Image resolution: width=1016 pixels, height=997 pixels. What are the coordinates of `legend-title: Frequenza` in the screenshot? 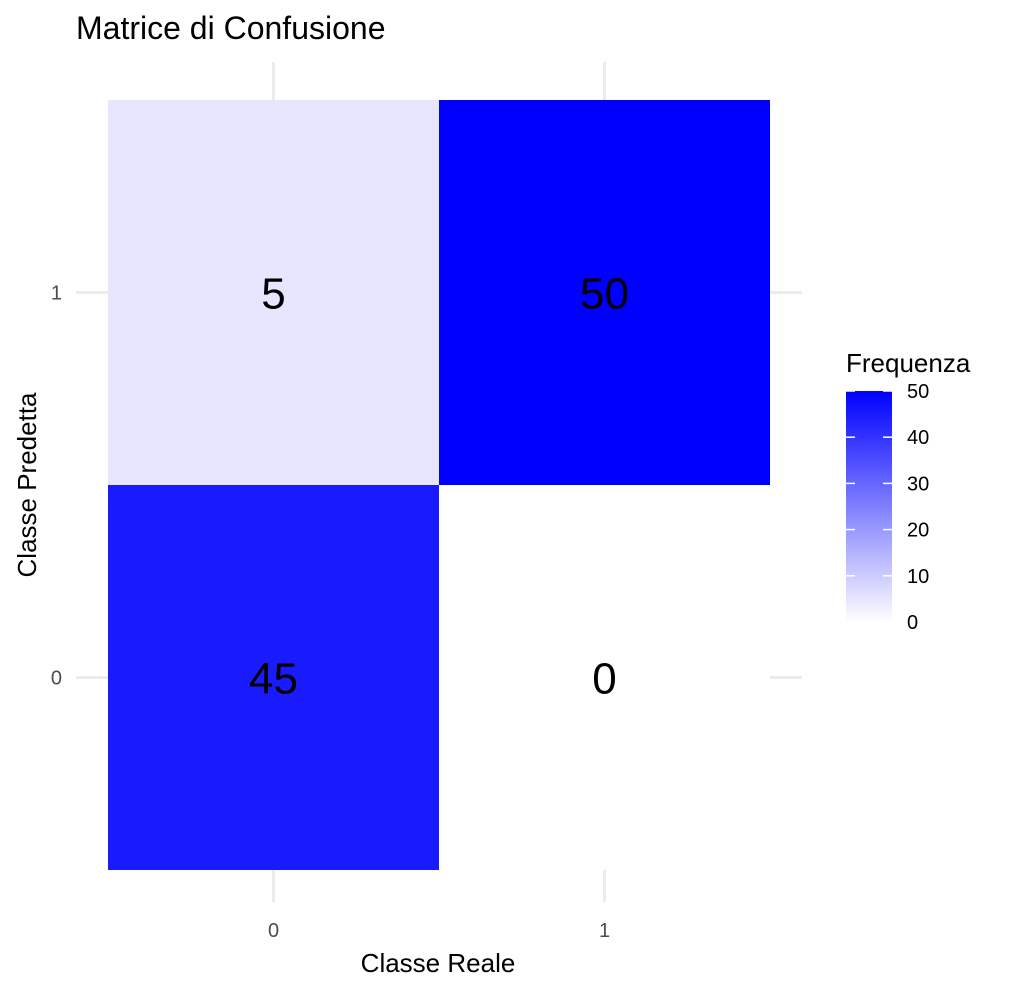 It's located at (908, 363).